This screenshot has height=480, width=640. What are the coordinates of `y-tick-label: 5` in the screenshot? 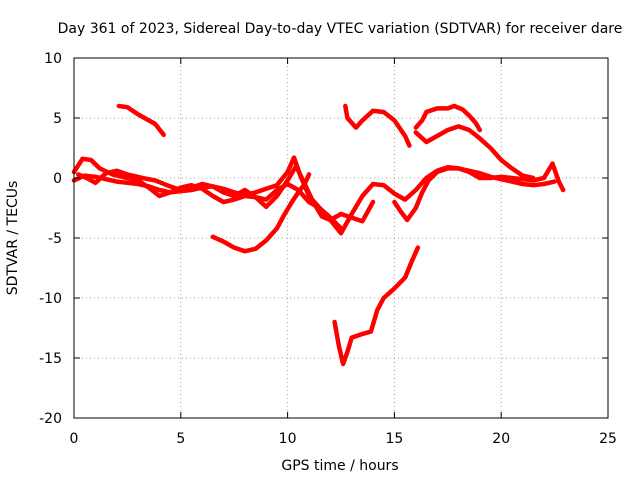 It's located at (57, 119).